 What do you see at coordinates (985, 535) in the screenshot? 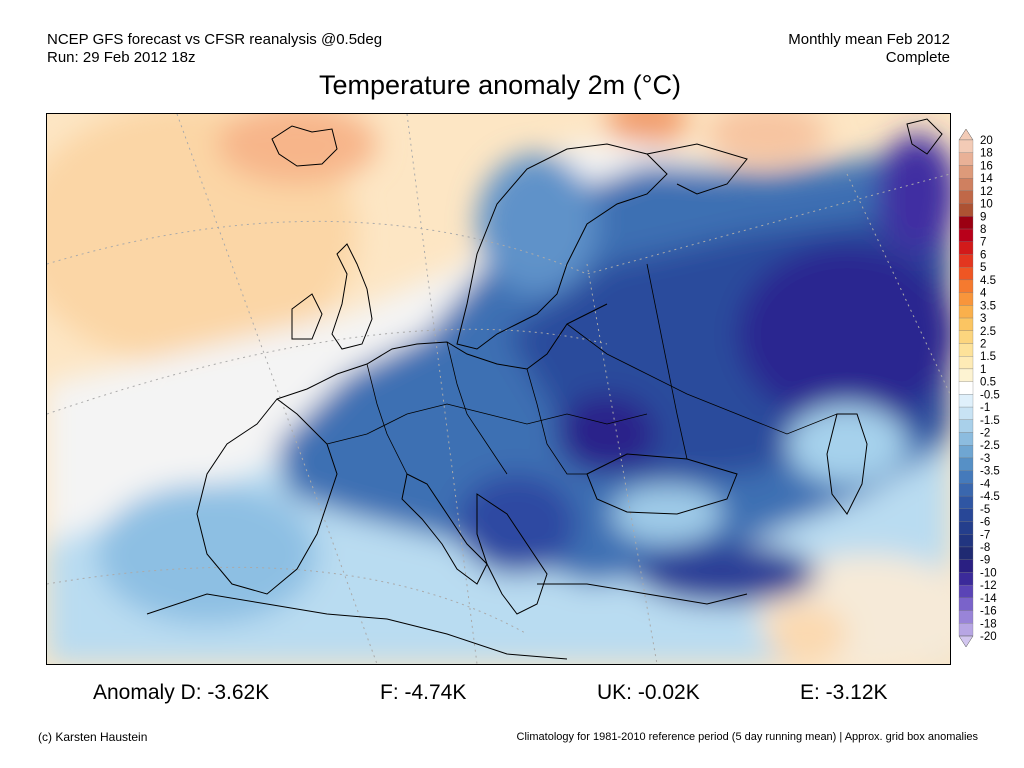
I see `colorbar-tick-label: -7` at bounding box center [985, 535].